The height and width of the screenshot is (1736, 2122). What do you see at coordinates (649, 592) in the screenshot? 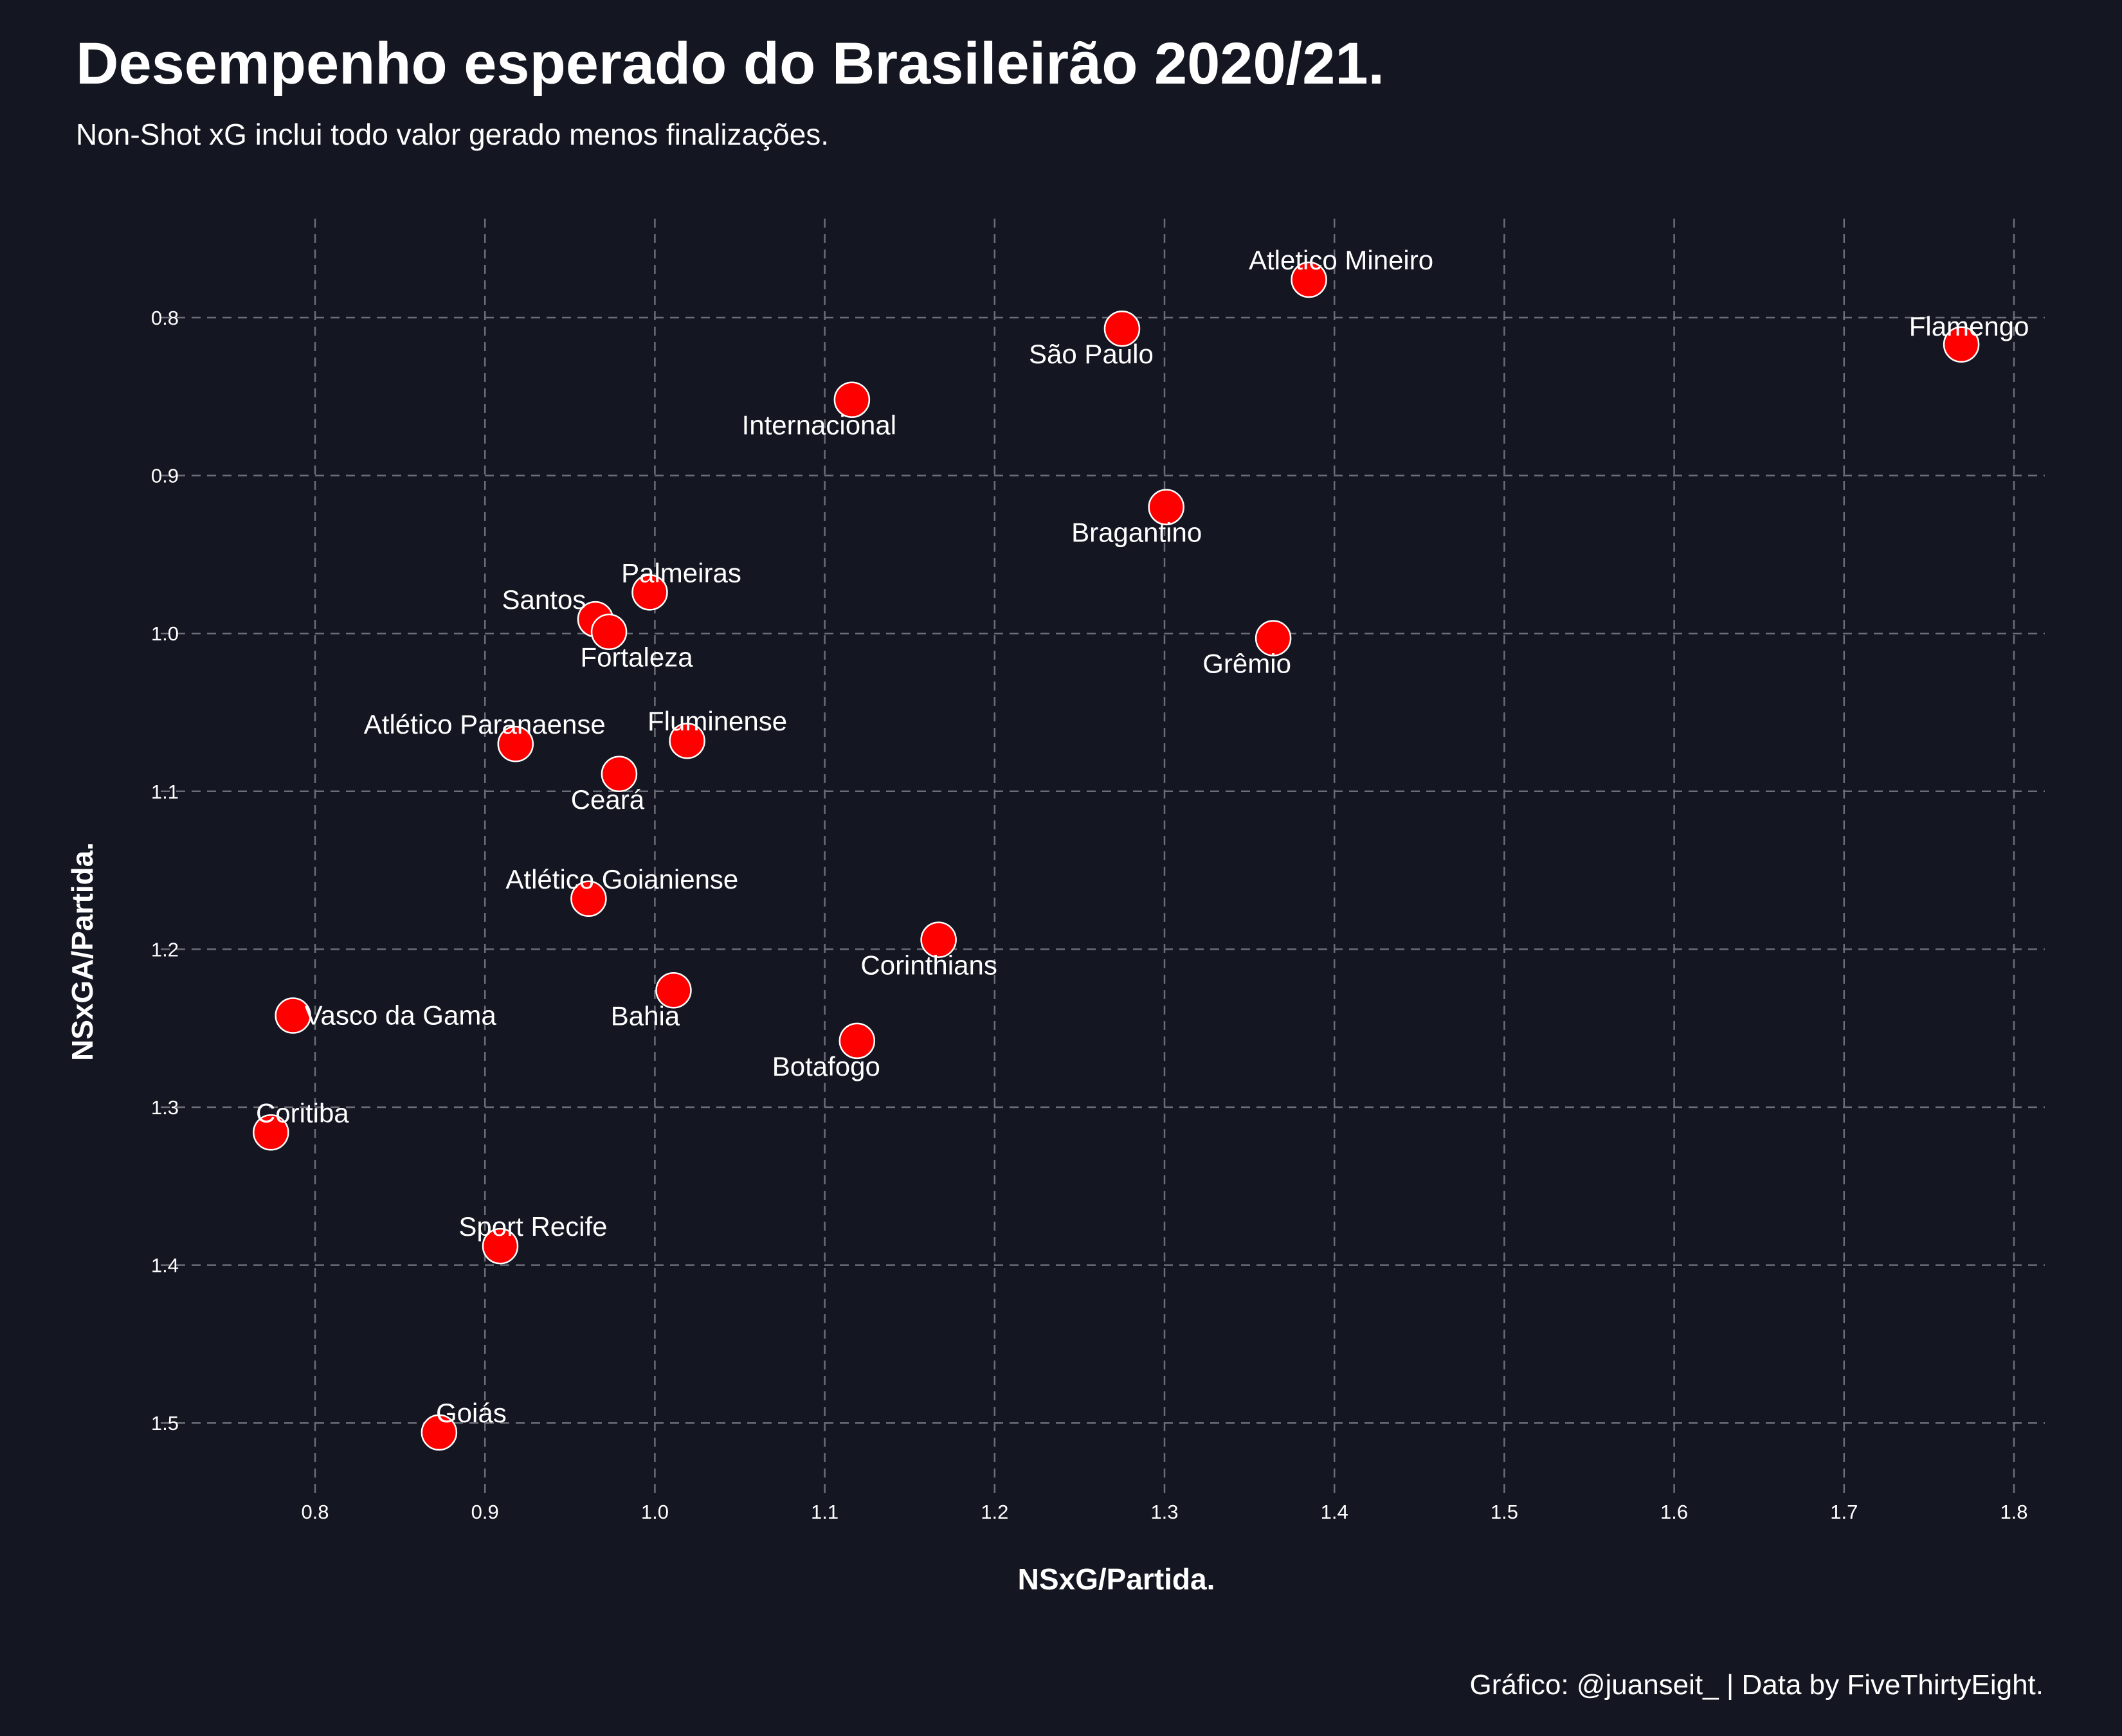
I see `point-palmeiras` at bounding box center [649, 592].